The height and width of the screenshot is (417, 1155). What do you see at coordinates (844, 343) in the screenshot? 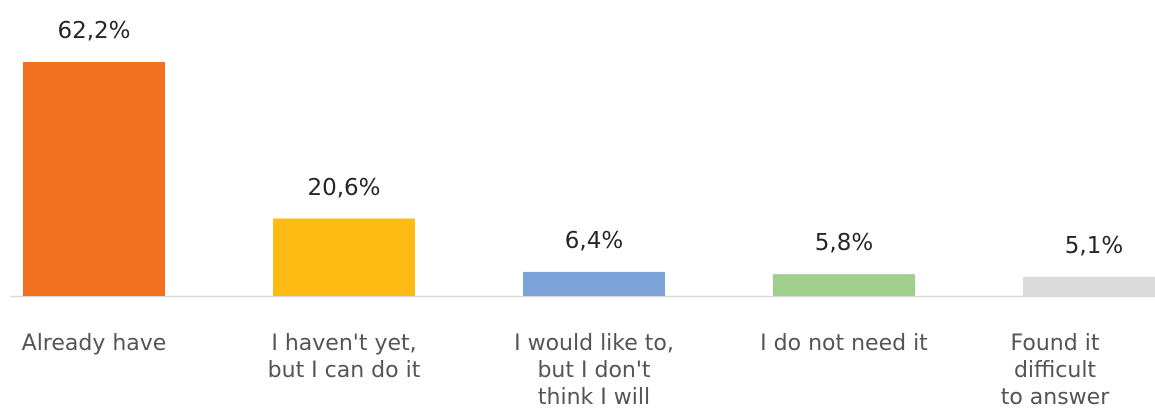
I see `category-label-4: I do not need it` at bounding box center [844, 343].